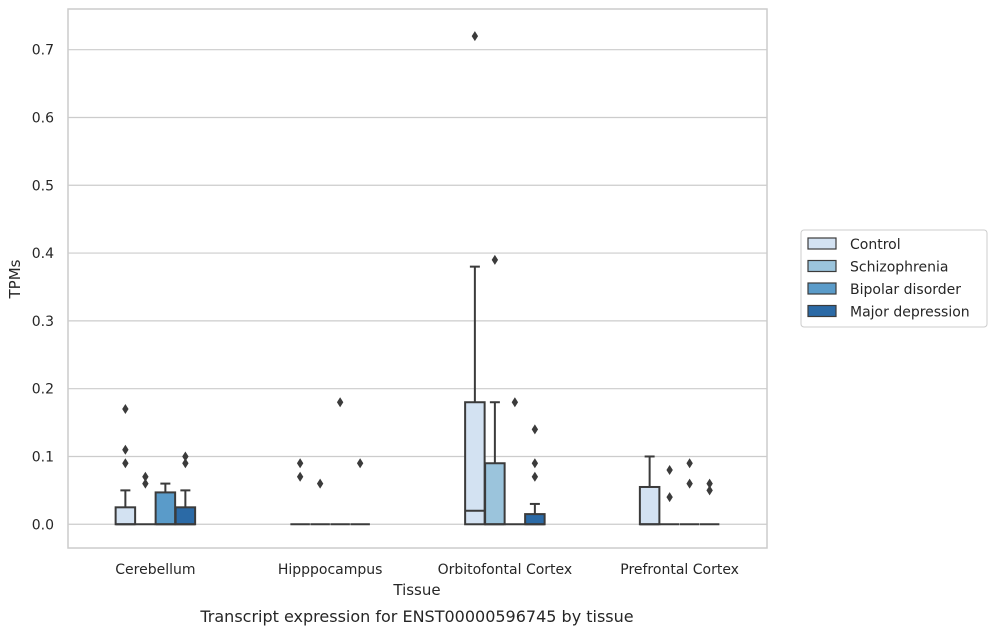 The image size is (997, 634). I want to click on y-tick-label: 0.0, so click(43, 525).